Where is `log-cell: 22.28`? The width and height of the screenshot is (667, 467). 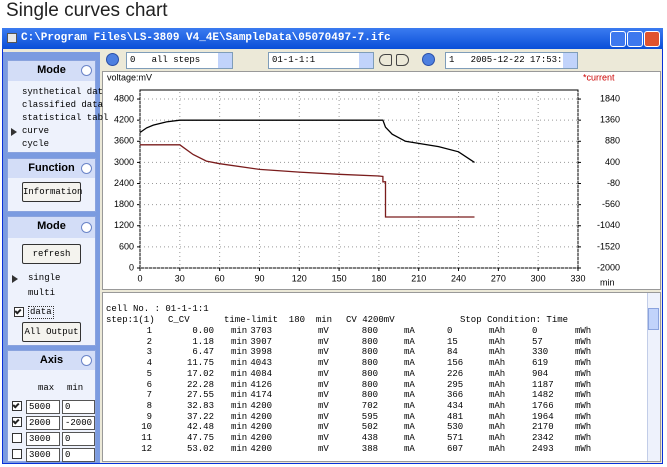 log-cell: 22.28 is located at coordinates (200, 384).